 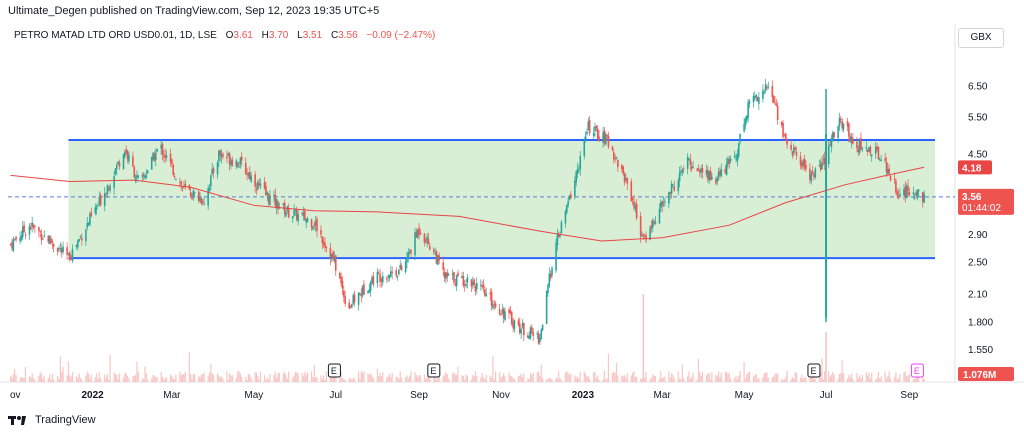 I want to click on y-tick-label: 4.50, so click(x=978, y=154).